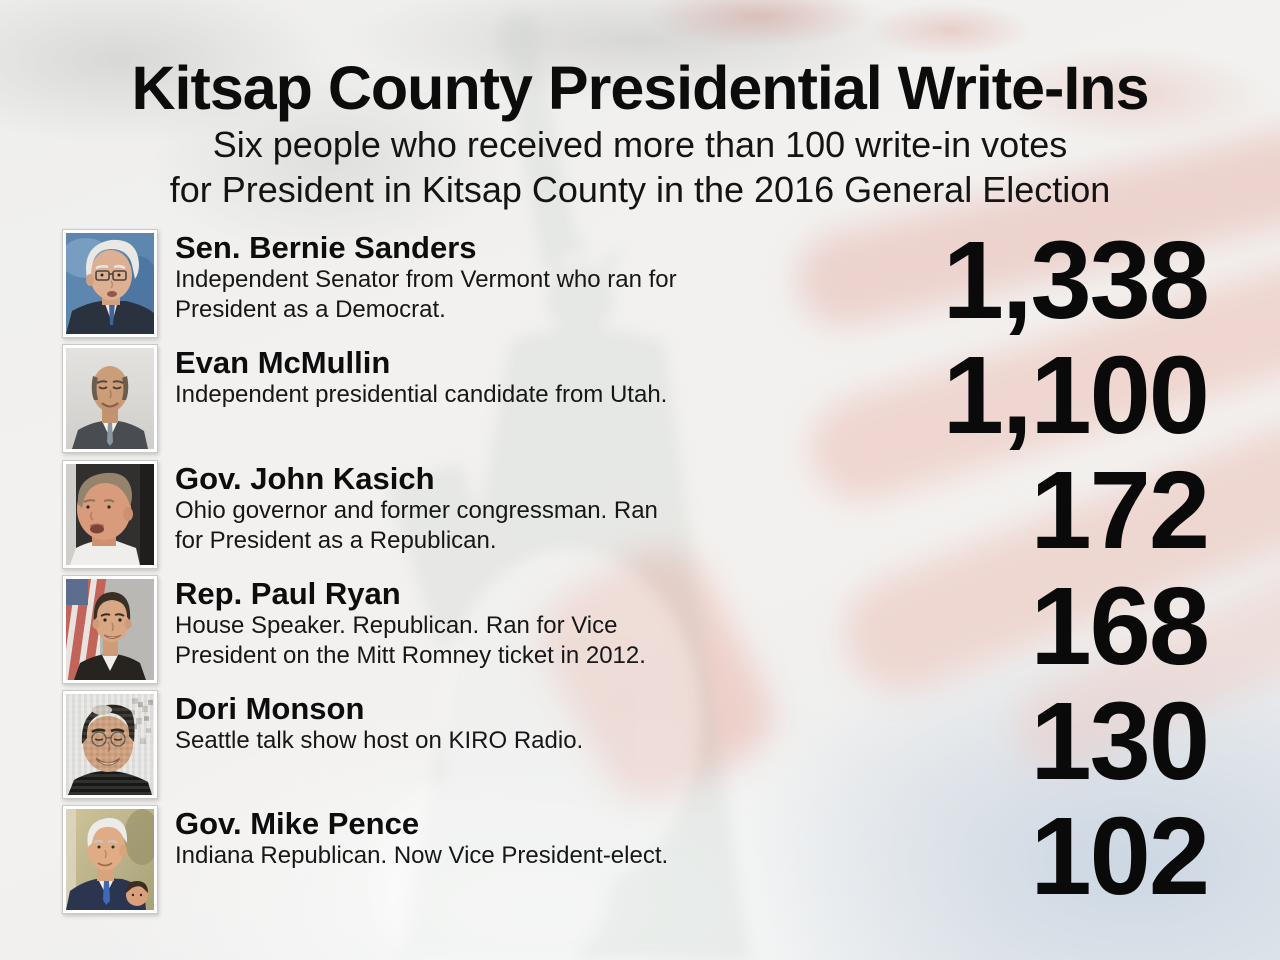 The image size is (1280, 960). What do you see at coordinates (1120, 741) in the screenshot?
I see `entry-vote-count: 130` at bounding box center [1120, 741].